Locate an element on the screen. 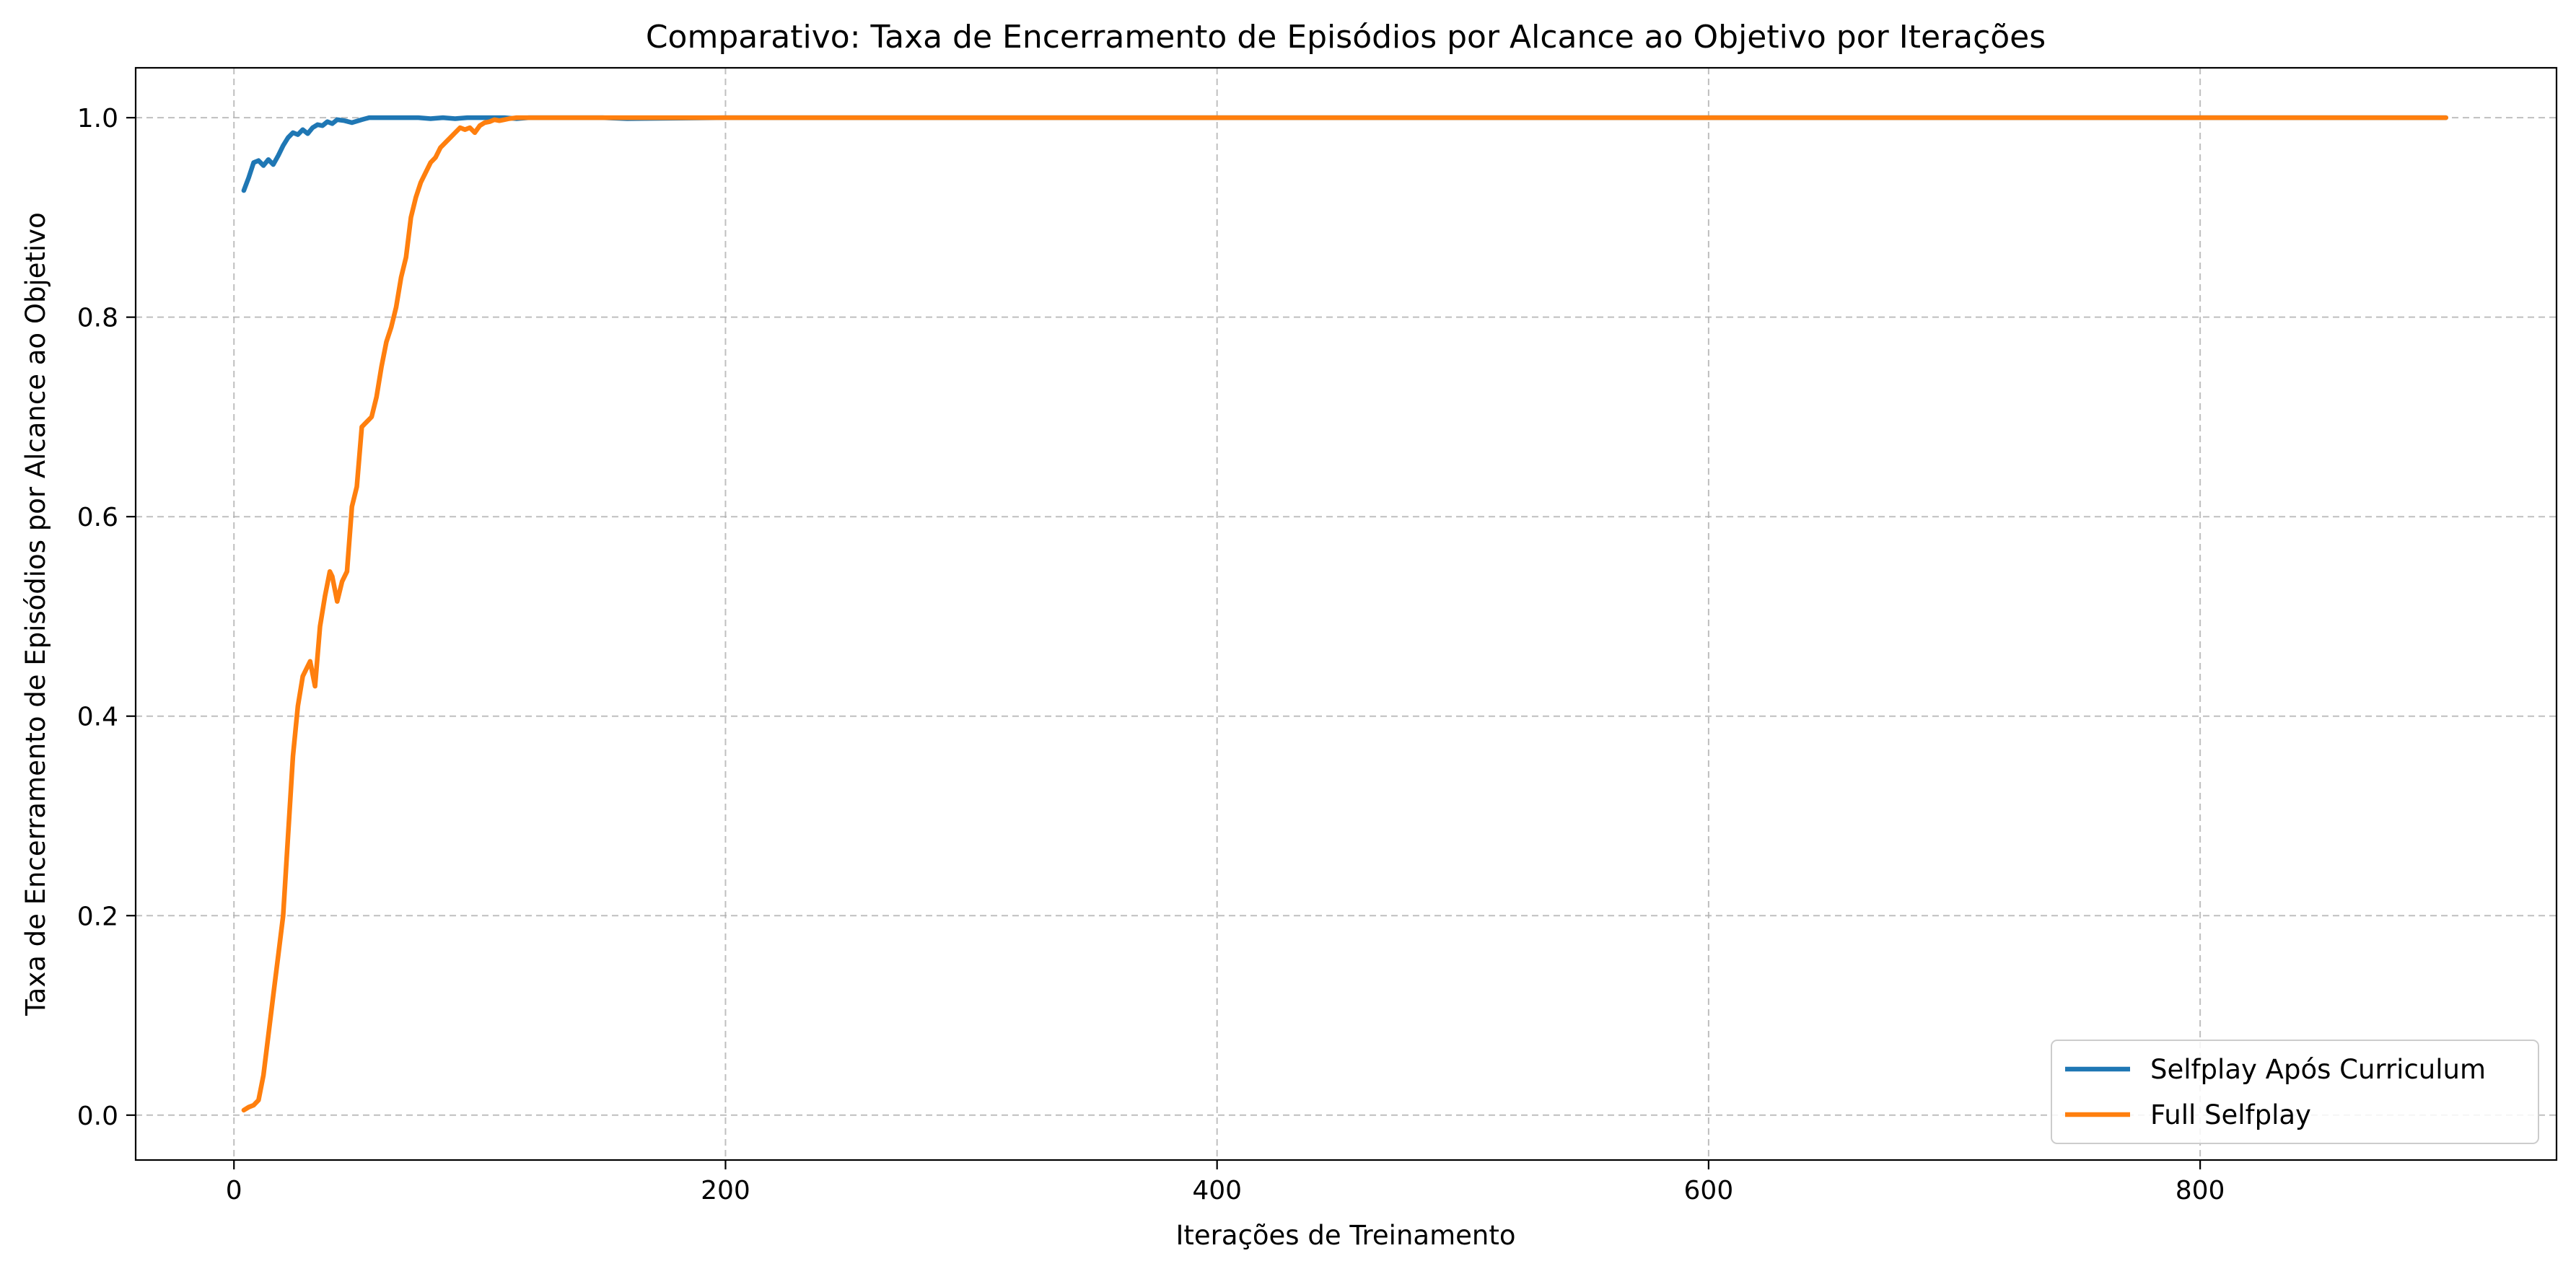 The width and height of the screenshot is (2576, 1274). y-tick-label: 0.6 is located at coordinates (97, 517).